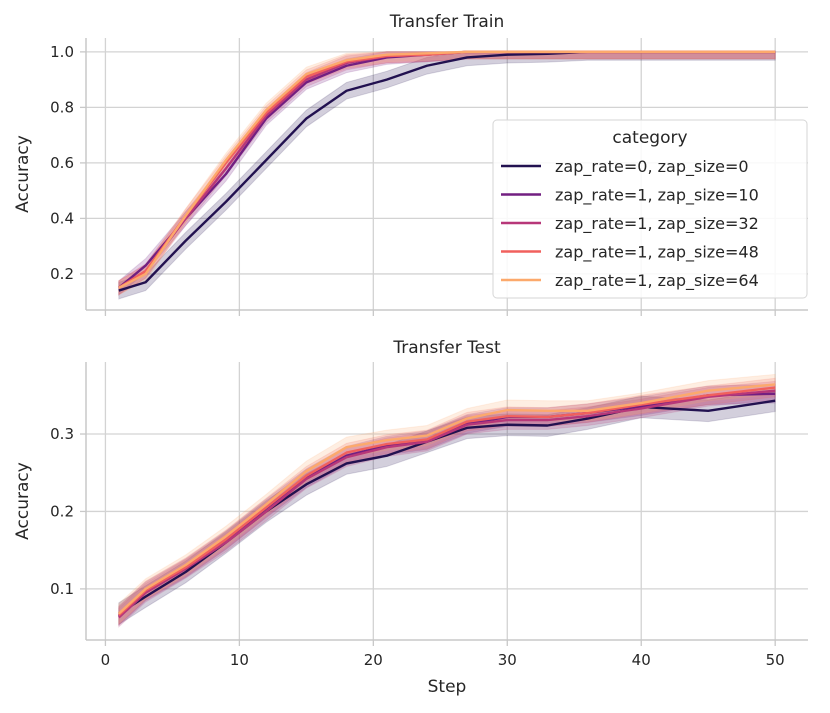  What do you see at coordinates (657, 281) in the screenshot?
I see `legend-entry: zap_rate=1, zap_size=64` at bounding box center [657, 281].